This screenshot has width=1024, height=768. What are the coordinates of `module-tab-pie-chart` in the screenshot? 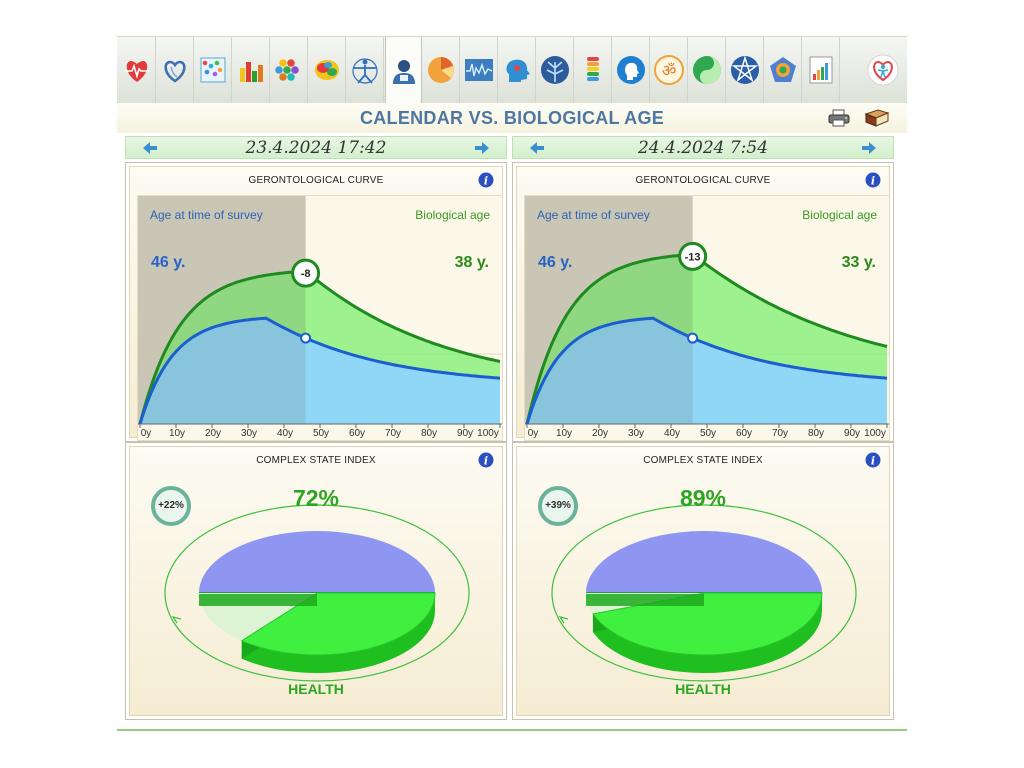 It's located at (441, 70).